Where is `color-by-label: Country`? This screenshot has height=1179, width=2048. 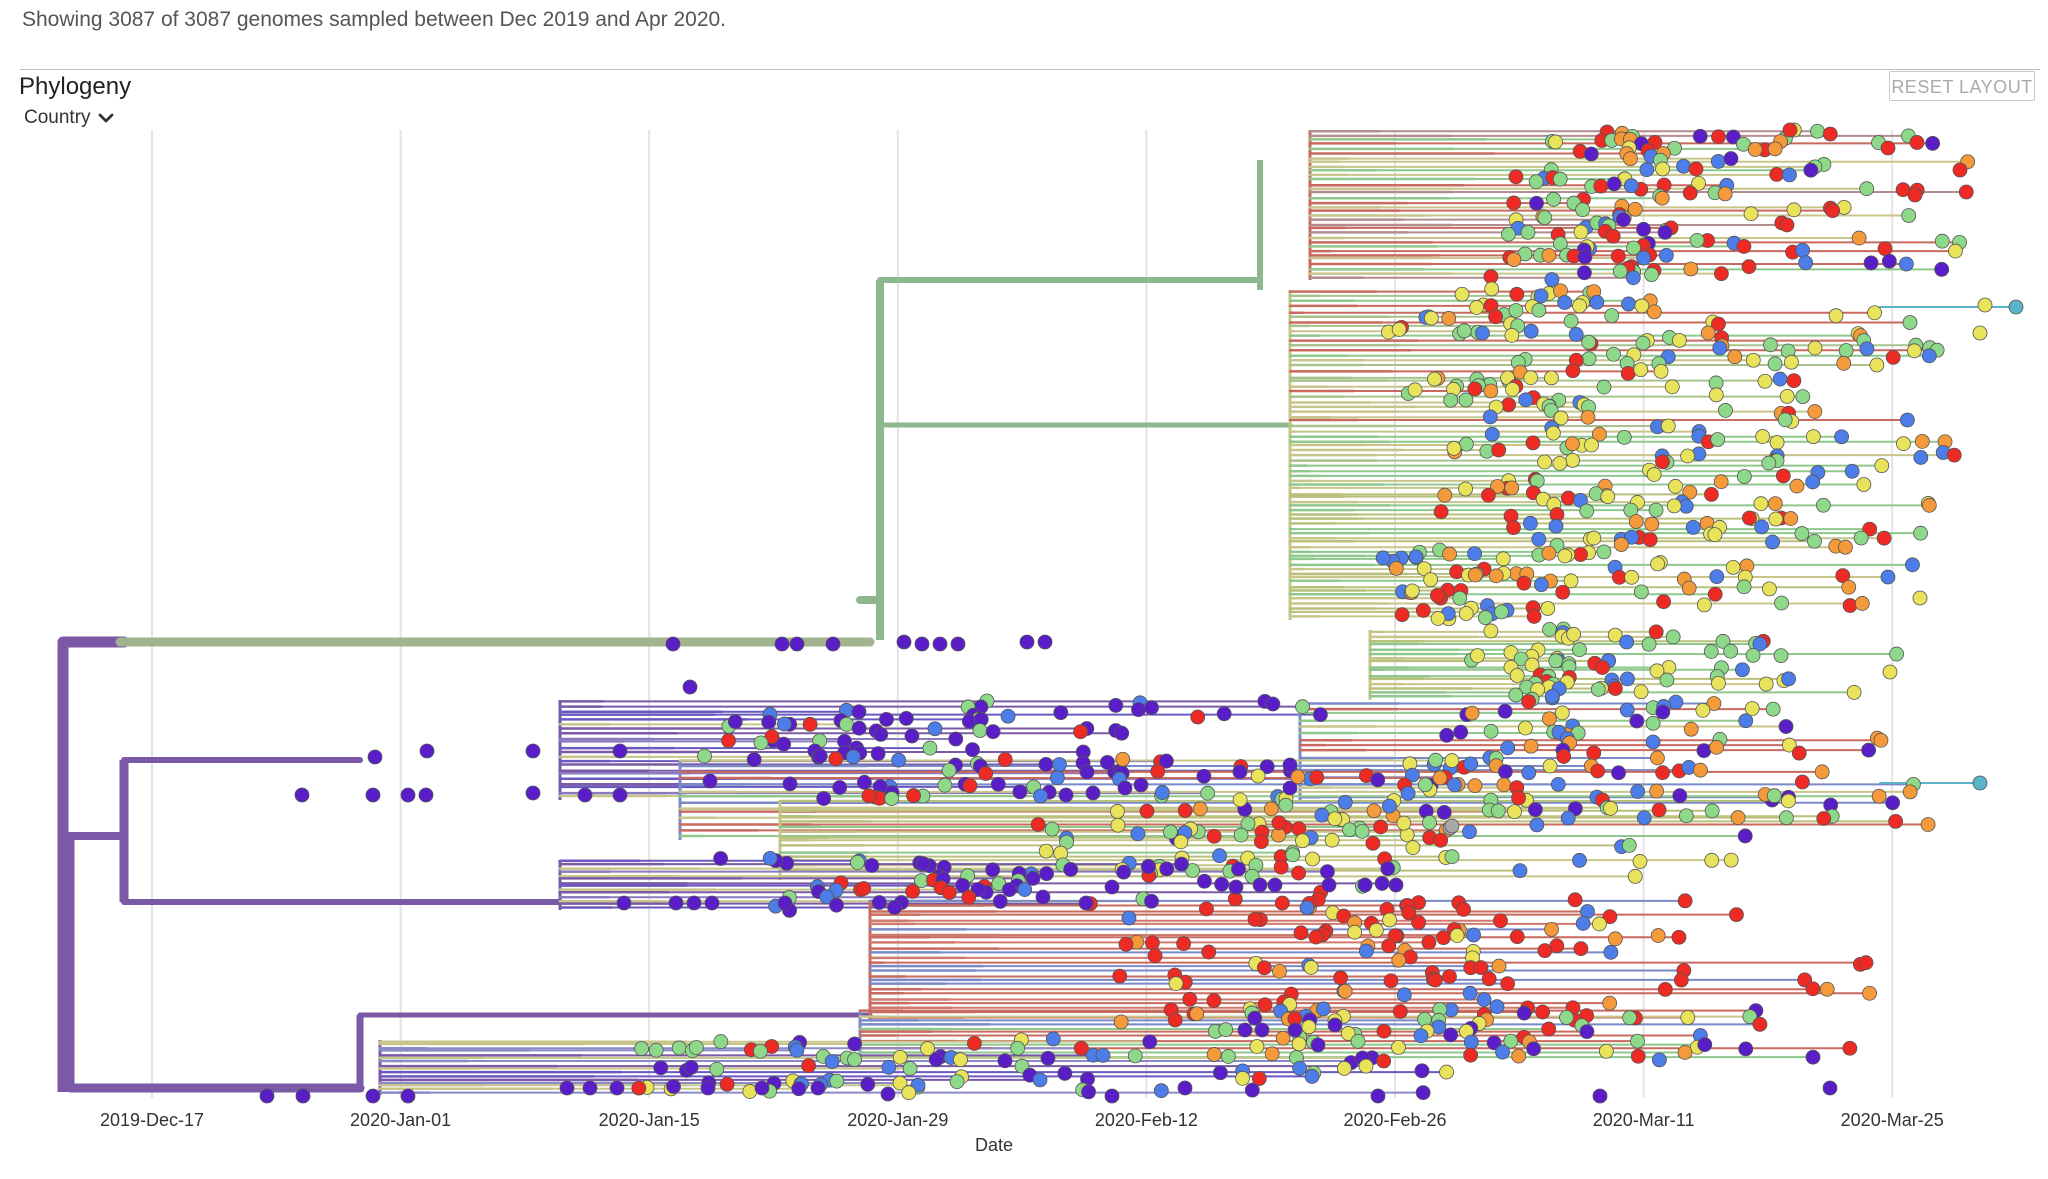
color-by-label: Country is located at coordinates (57, 117).